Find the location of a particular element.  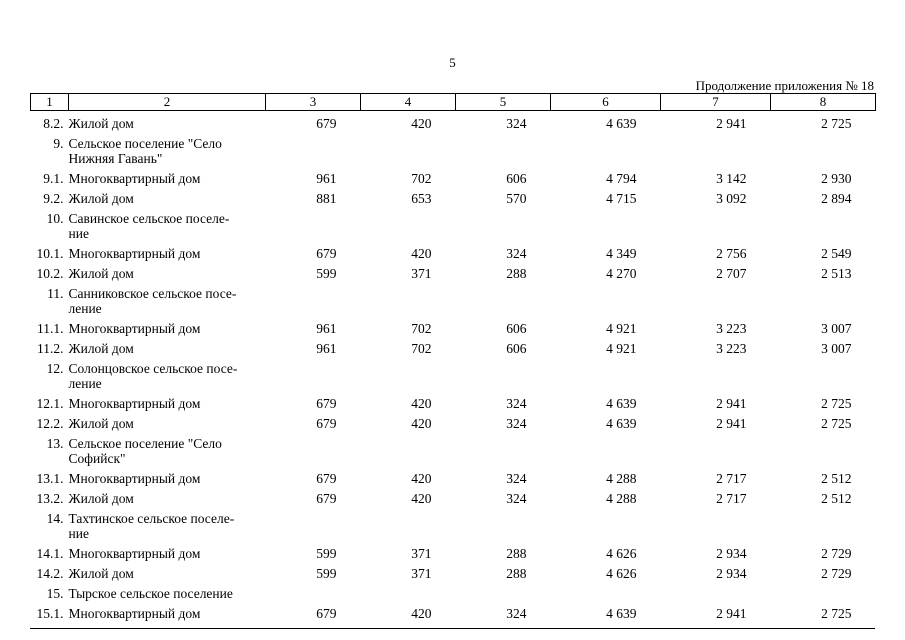

value-cell: 961 is located at coordinates (326, 178).